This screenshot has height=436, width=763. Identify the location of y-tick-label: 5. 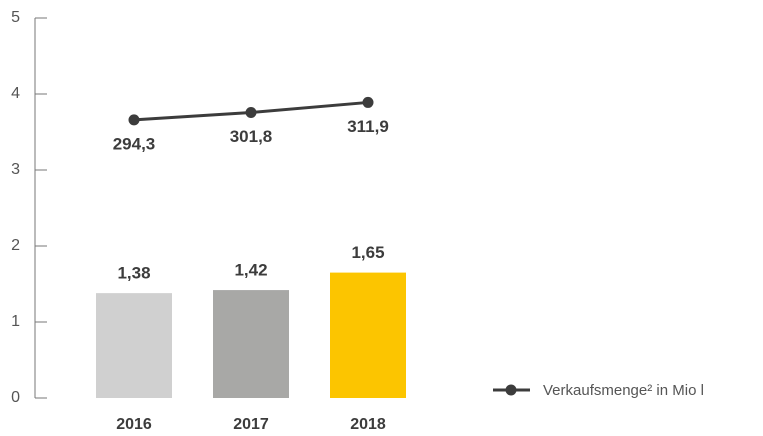
(15, 17).